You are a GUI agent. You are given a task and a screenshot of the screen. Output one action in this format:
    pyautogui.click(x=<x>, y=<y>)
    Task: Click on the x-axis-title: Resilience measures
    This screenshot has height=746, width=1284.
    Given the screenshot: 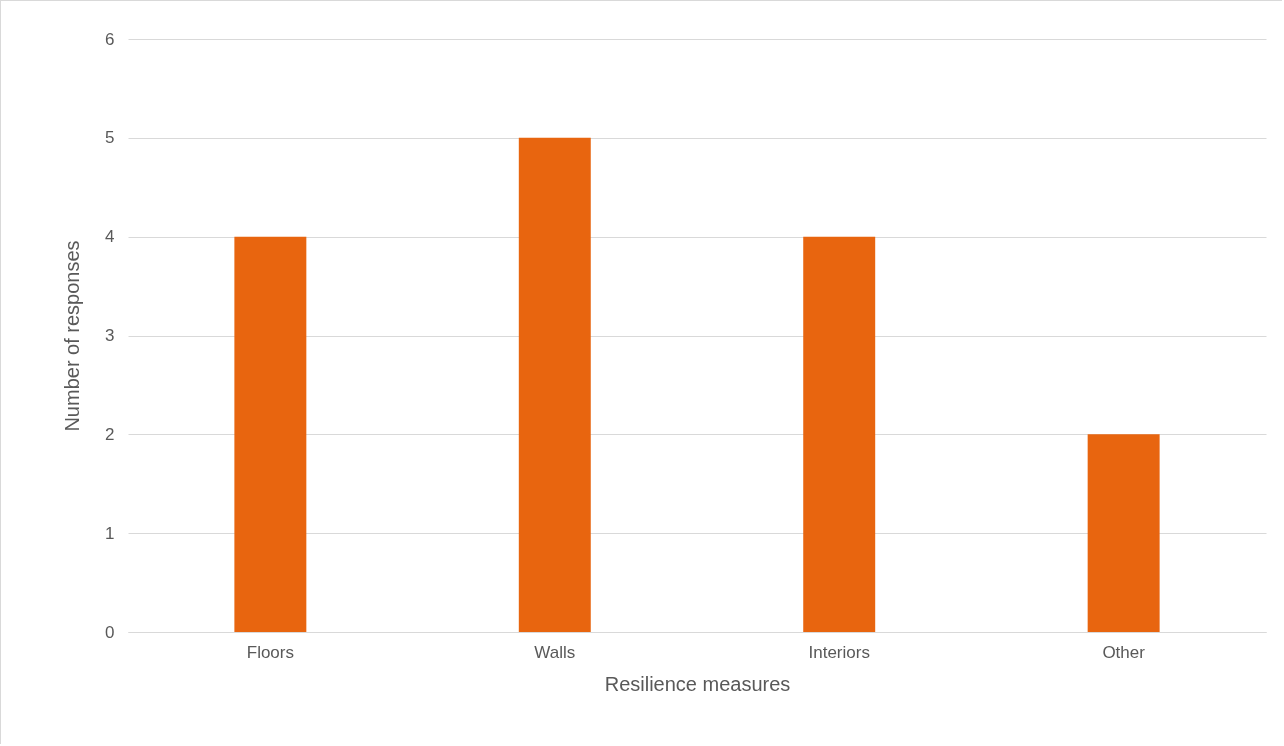 What is the action you would take?
    pyautogui.click(x=697, y=683)
    